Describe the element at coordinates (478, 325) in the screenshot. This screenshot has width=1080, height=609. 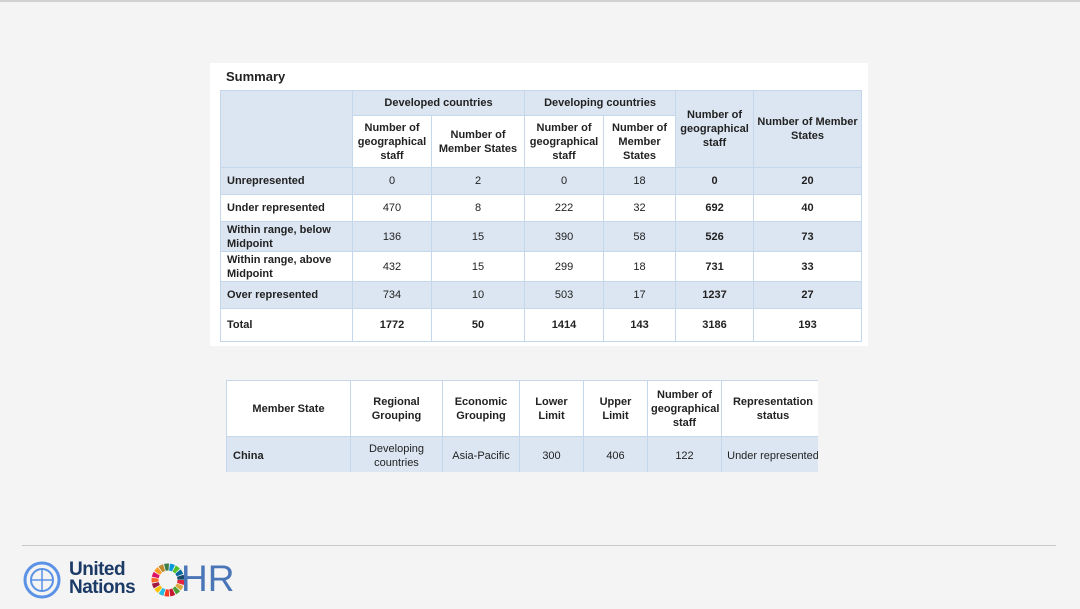
I see `table-cell: 50` at that location.